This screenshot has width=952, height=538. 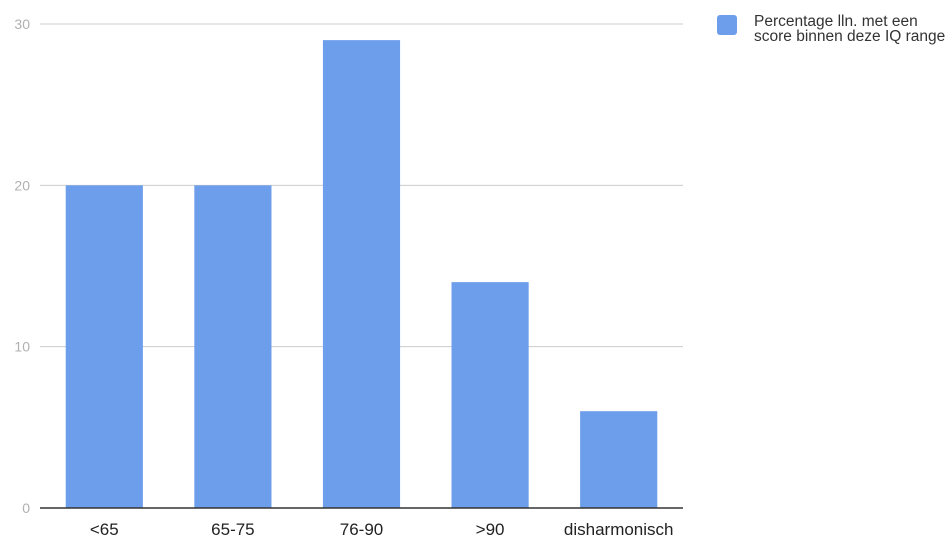 I want to click on y-axis-ticks: 0 10 20 30, so click(x=22, y=266).